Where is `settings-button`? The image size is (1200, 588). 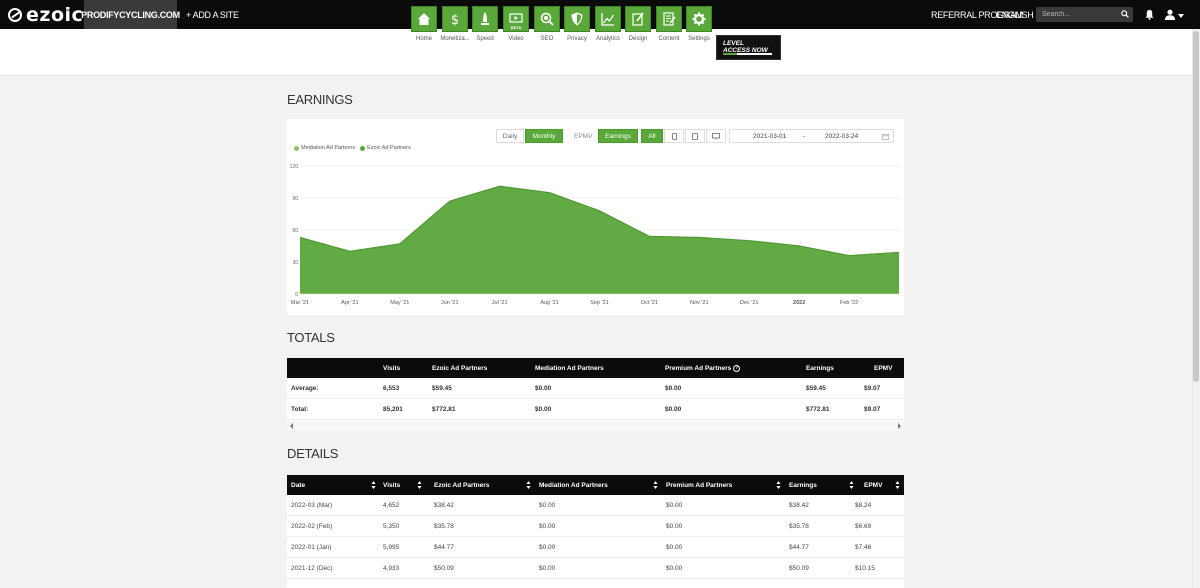 settings-button is located at coordinates (699, 19).